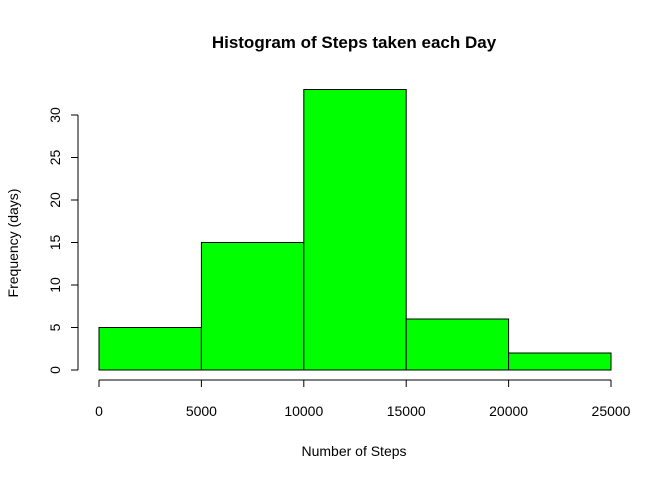 This screenshot has height=480, width=672. What do you see at coordinates (55, 115) in the screenshot?
I see `y-tick-label-6: 30` at bounding box center [55, 115].